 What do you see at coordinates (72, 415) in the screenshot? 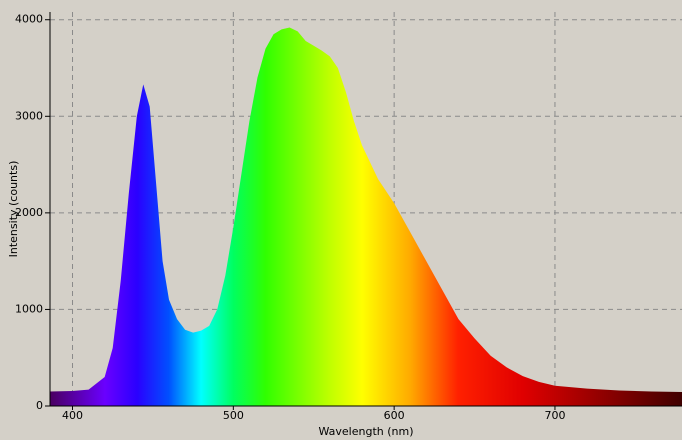
I see `x-tick-label: 400` at bounding box center [72, 415].